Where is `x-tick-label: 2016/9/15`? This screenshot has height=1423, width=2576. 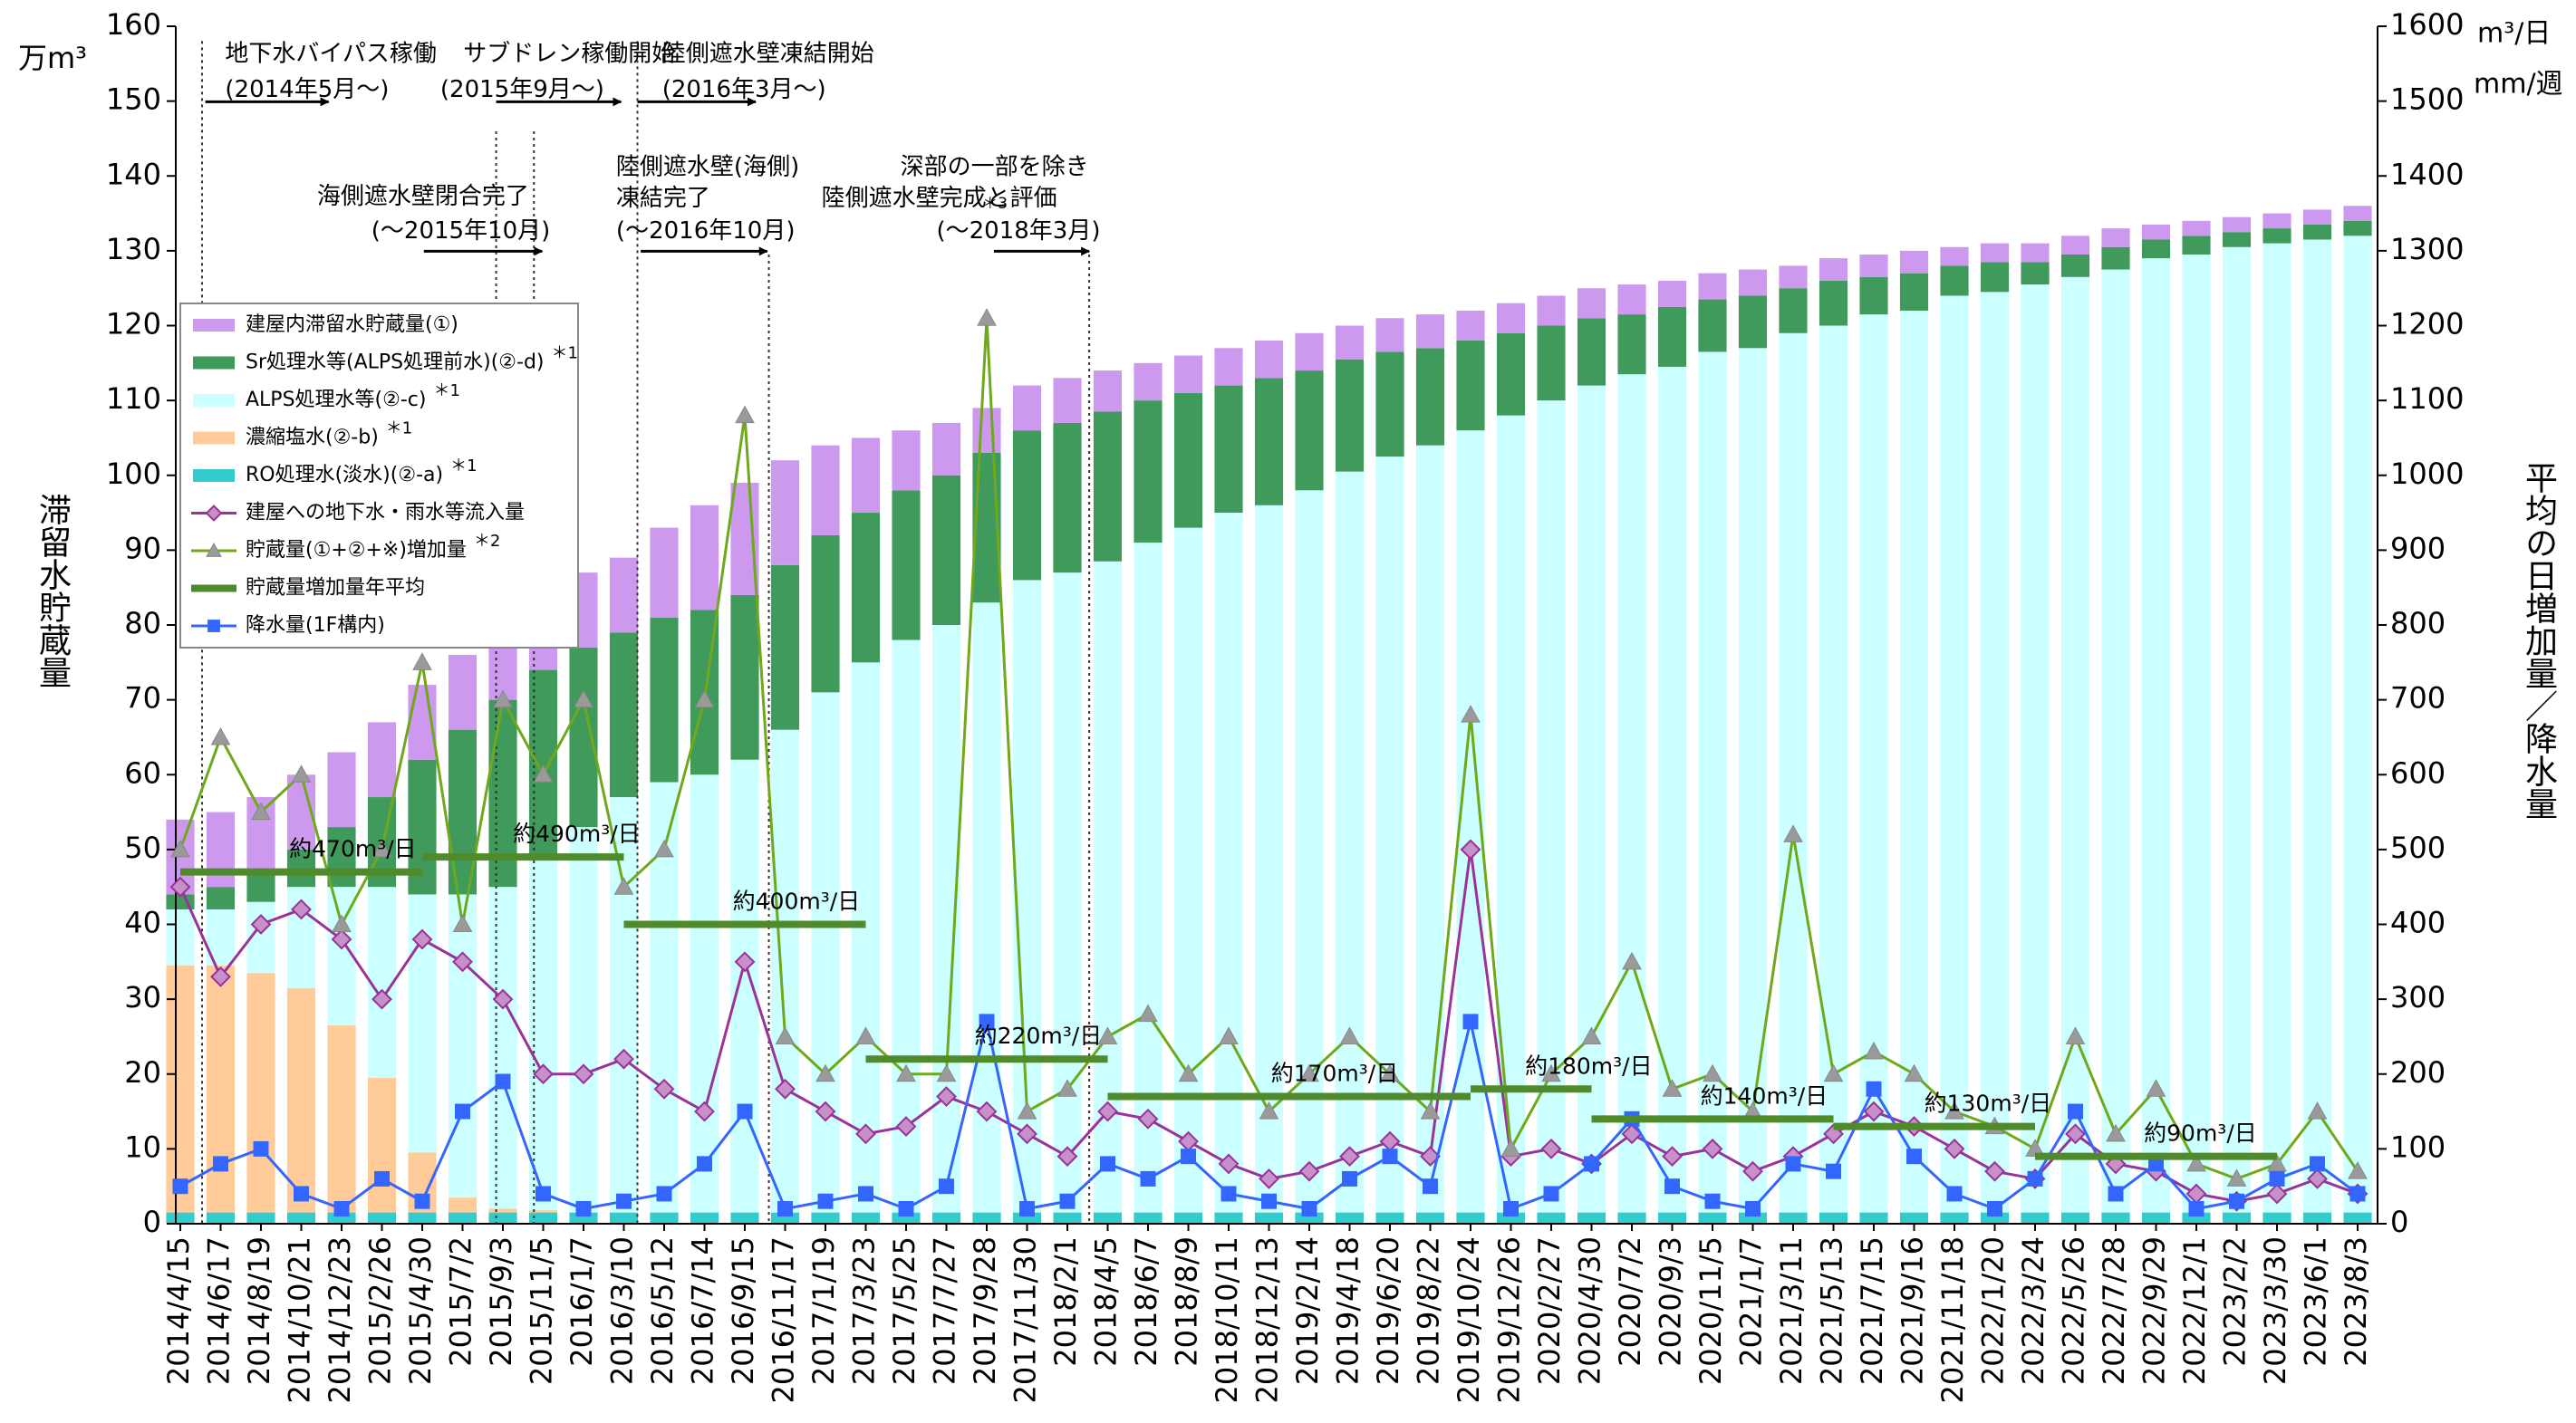
x-tick-label: 2016/9/15 is located at coordinates (743, 1310).